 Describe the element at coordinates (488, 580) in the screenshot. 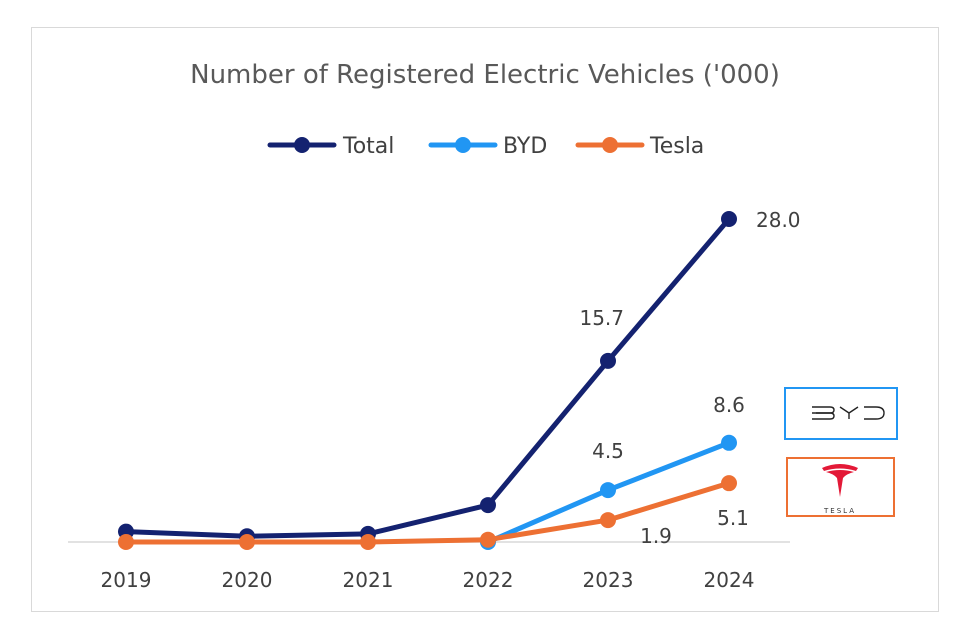

I see `x-tick-label: 2022` at that location.